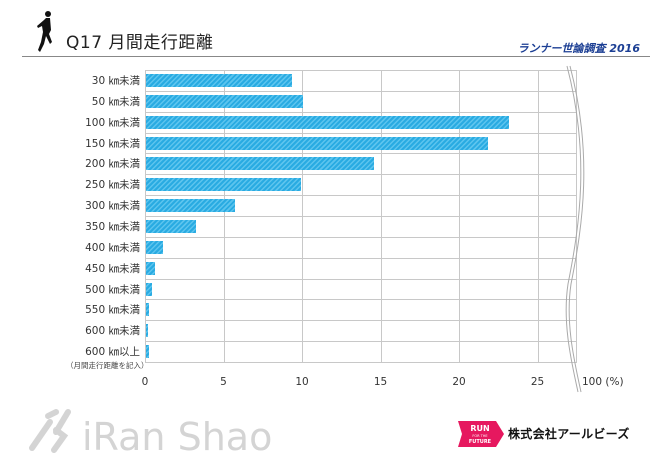  Describe the element at coordinates (145, 382) in the screenshot. I see `x-axis-tick: 0` at that location.